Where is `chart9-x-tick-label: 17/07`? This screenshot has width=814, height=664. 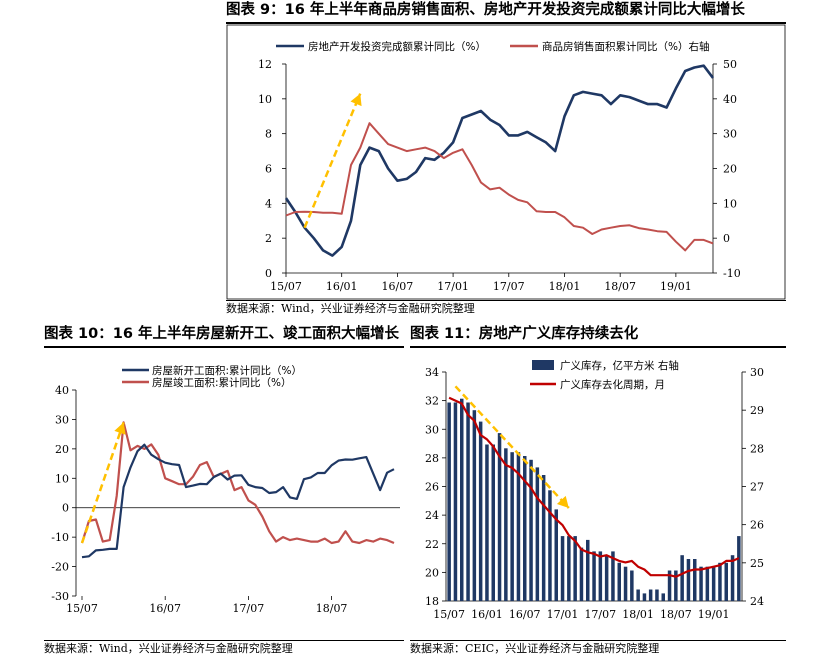 chart9-x-tick-label: 17/07 is located at coordinates (509, 286).